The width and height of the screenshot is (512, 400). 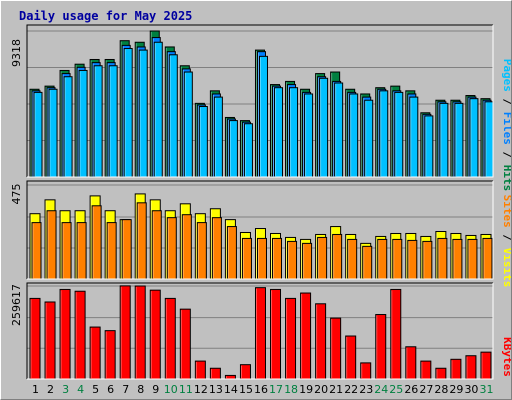 What do you see at coordinates (506, 238) in the screenshot?
I see `legend-sep-3: /` at bounding box center [506, 238].